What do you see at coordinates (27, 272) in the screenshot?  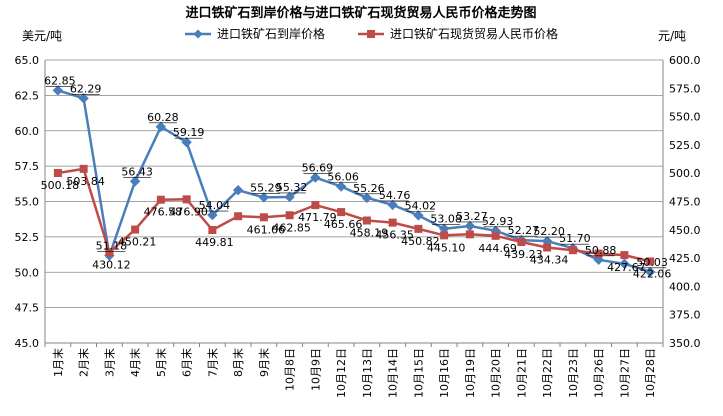 I see `left-tick-label: 50.0` at bounding box center [27, 272].